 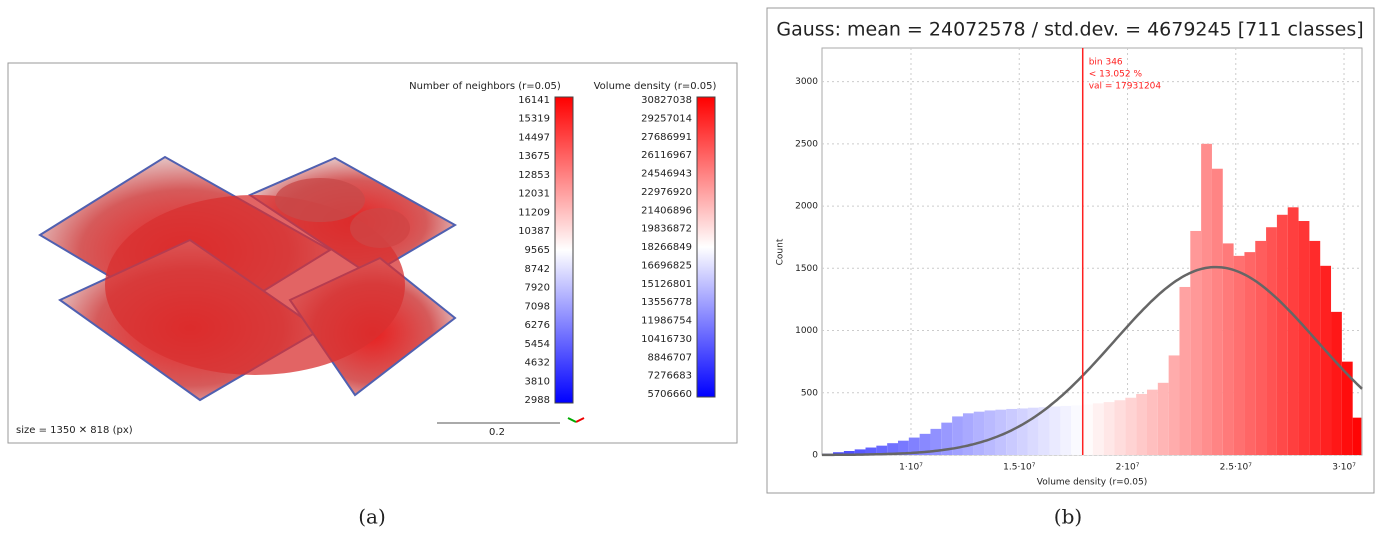 I want to click on colorbar-tick-label: 7098, so click(x=537, y=306).